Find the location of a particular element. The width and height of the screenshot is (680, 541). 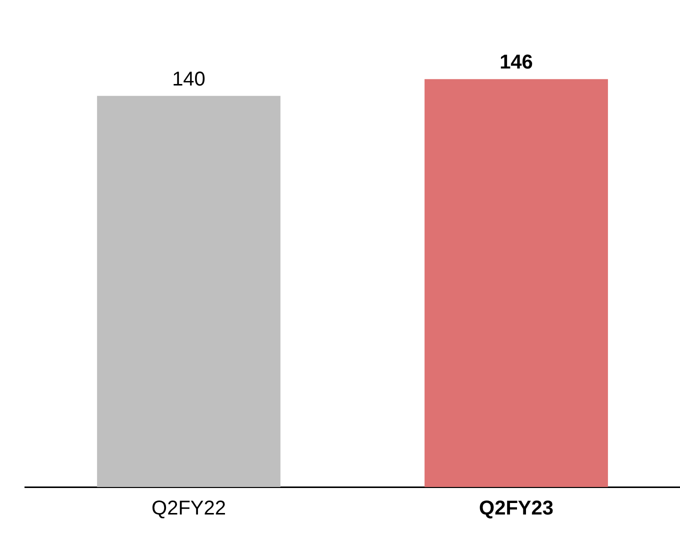

x-tick-label: Q2FY23 is located at coordinates (516, 509).